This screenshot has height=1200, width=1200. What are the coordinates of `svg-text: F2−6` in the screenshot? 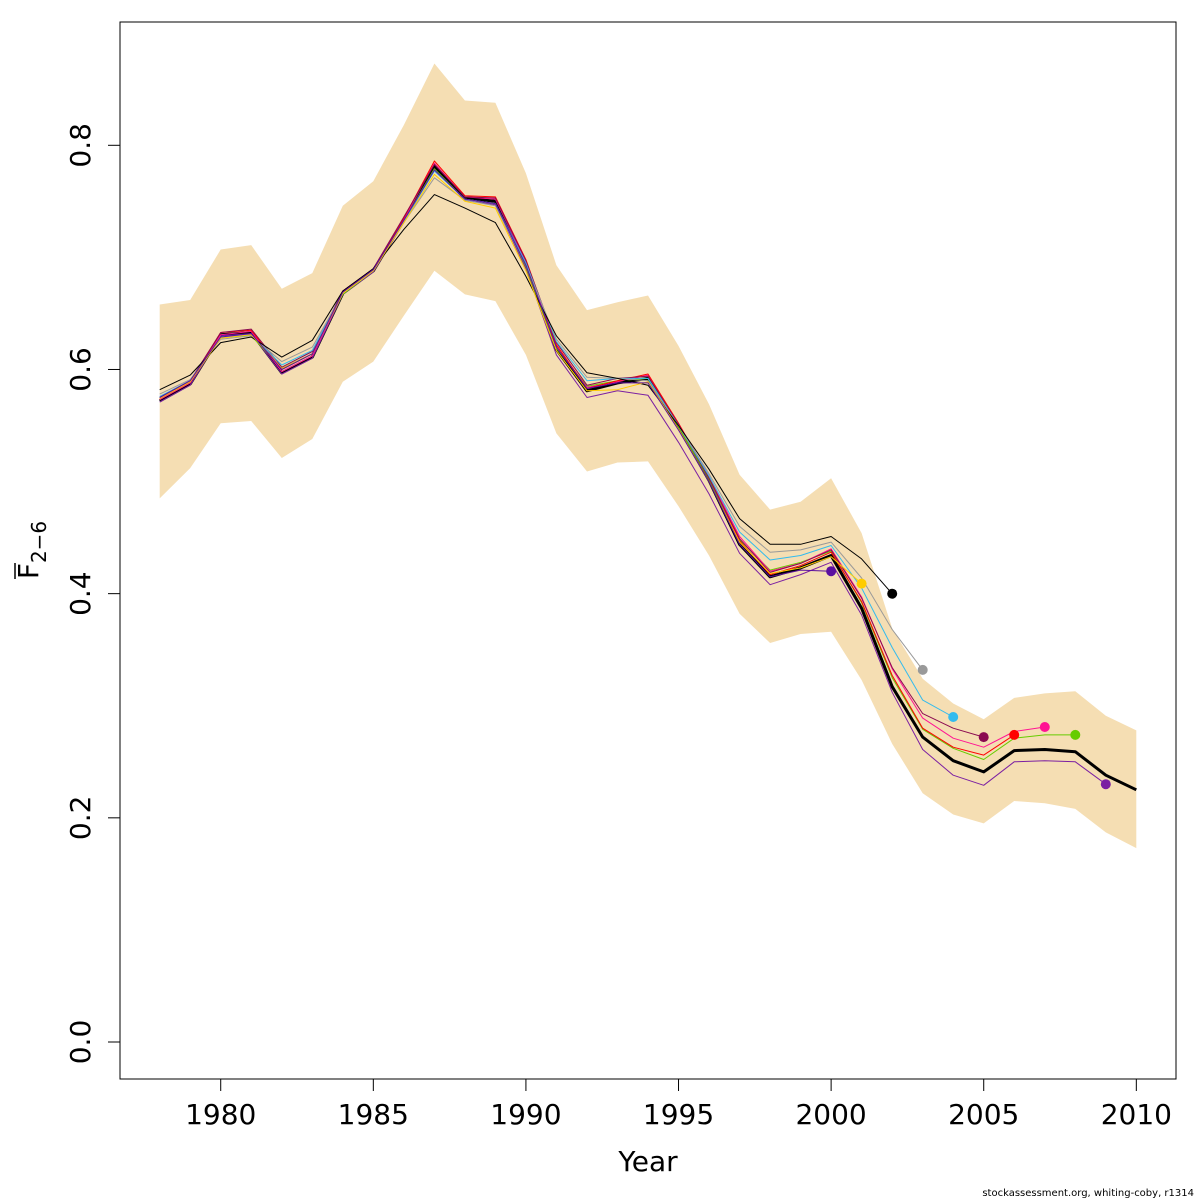 It's located at (31, 550).